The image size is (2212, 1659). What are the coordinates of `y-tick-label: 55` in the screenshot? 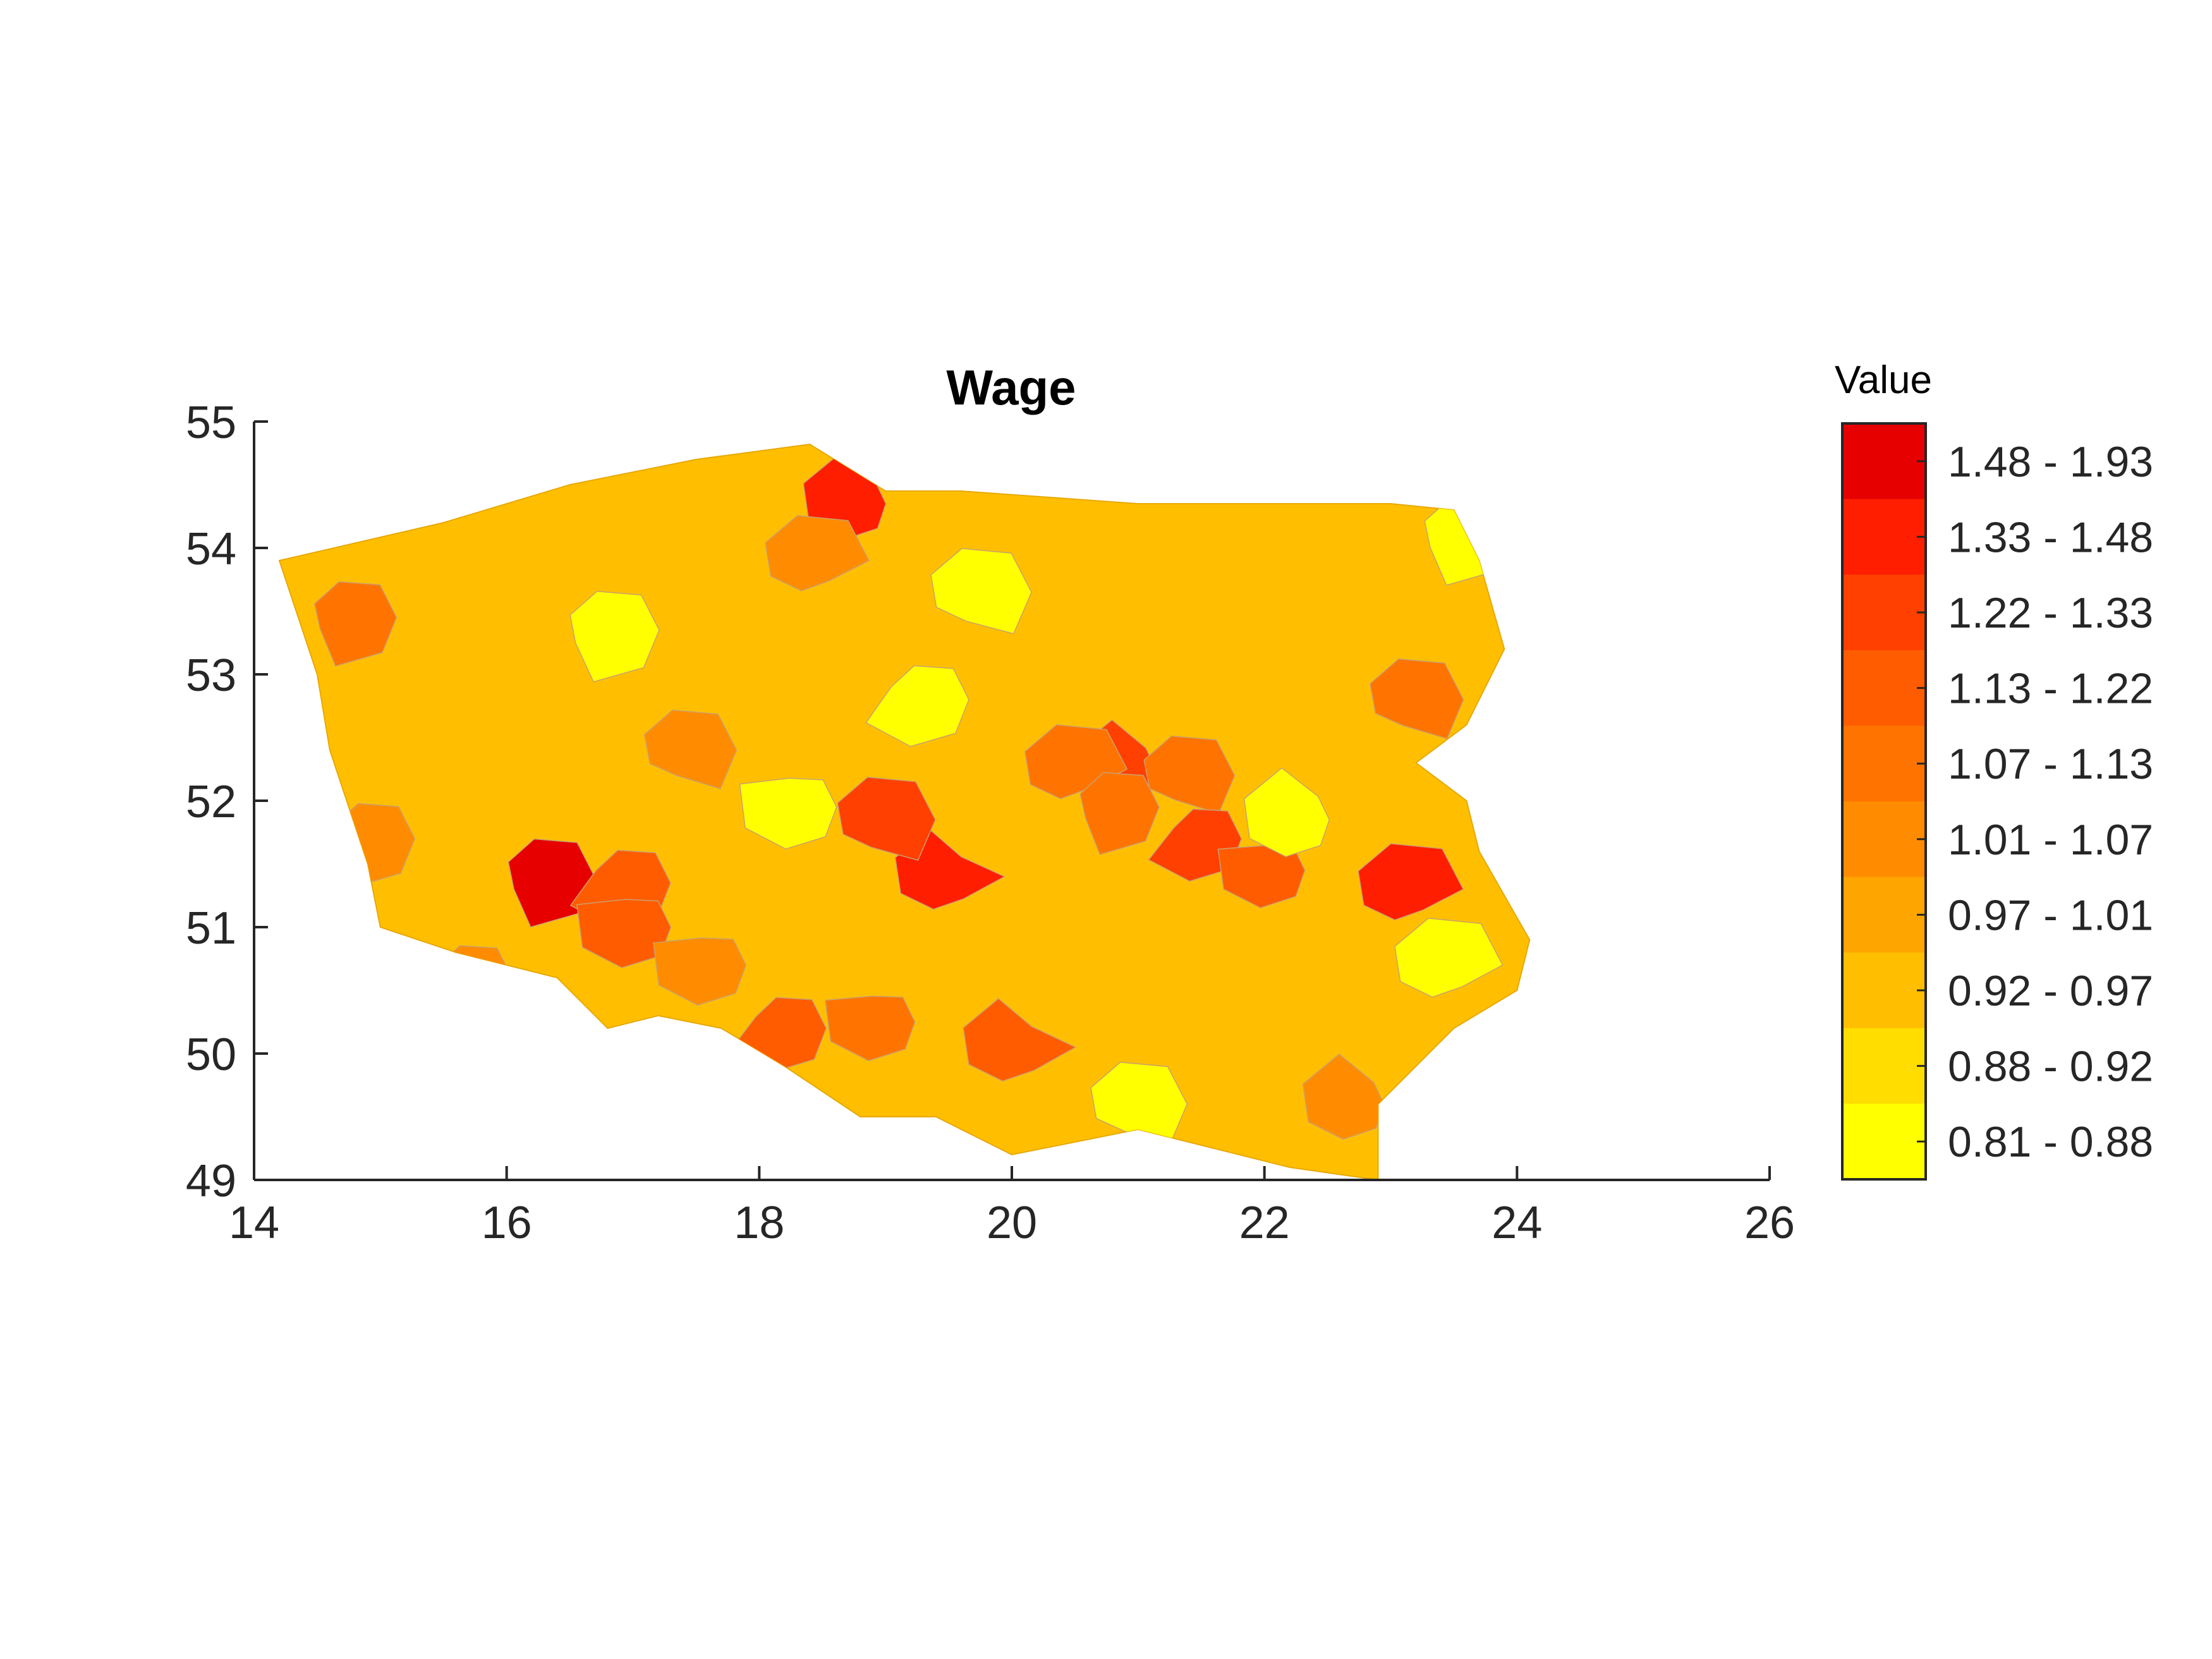 It's located at (211, 423).